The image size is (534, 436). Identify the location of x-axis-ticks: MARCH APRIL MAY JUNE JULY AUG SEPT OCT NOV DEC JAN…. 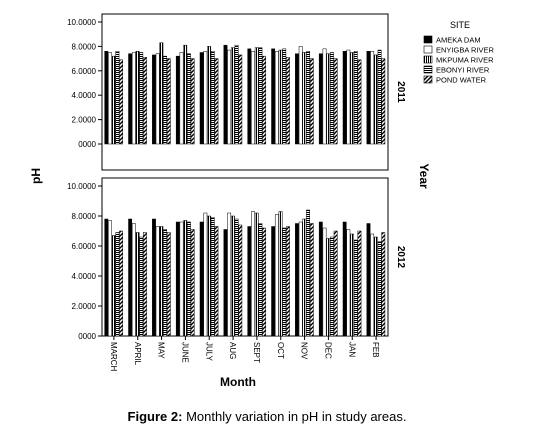
(244, 354).